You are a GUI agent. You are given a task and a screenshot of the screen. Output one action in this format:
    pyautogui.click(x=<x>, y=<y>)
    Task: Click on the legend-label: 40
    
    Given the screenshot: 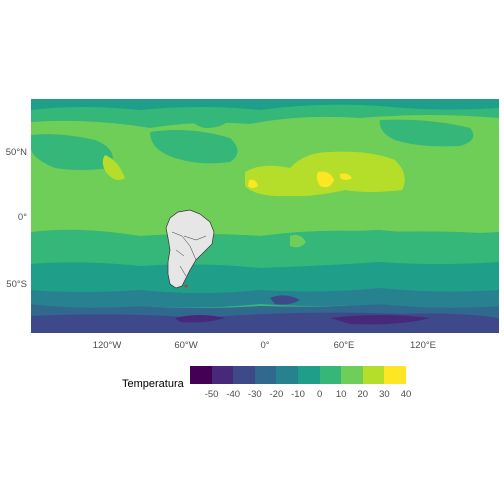 What is the action you would take?
    pyautogui.click(x=406, y=394)
    